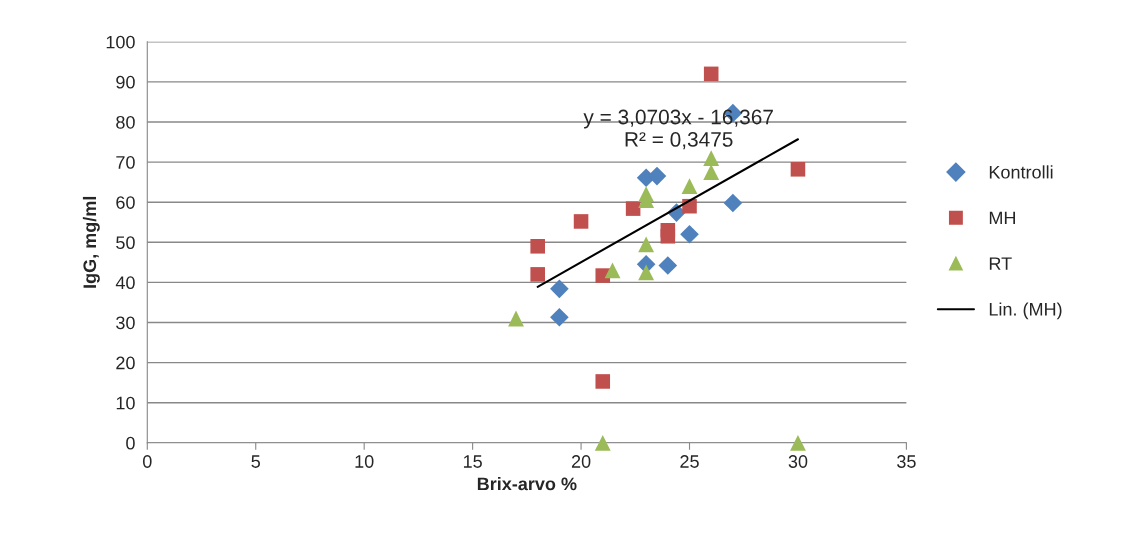 The image size is (1133, 557). Describe the element at coordinates (125, 82) in the screenshot. I see `y-tick-label: 90` at that location.